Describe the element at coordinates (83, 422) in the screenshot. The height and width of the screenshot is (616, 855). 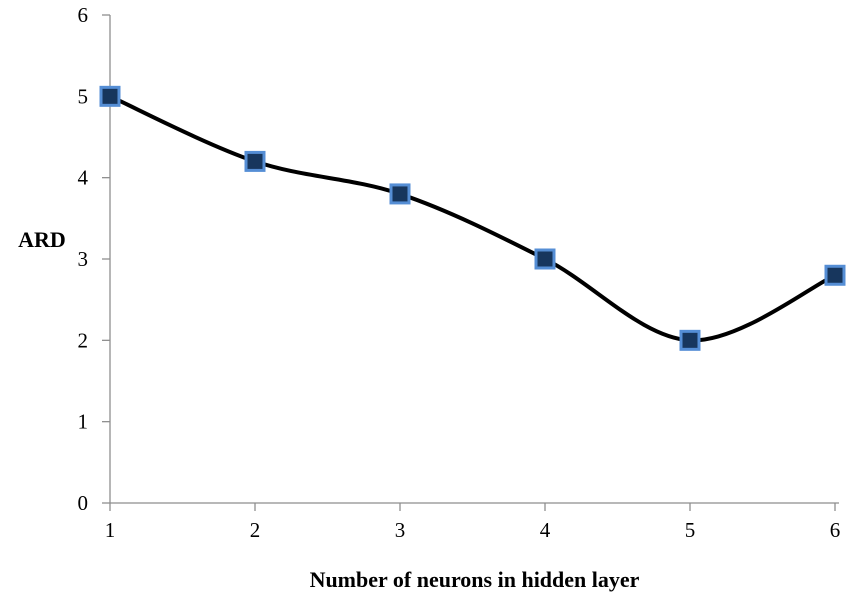
I see `y-tick-label: 1` at that location.